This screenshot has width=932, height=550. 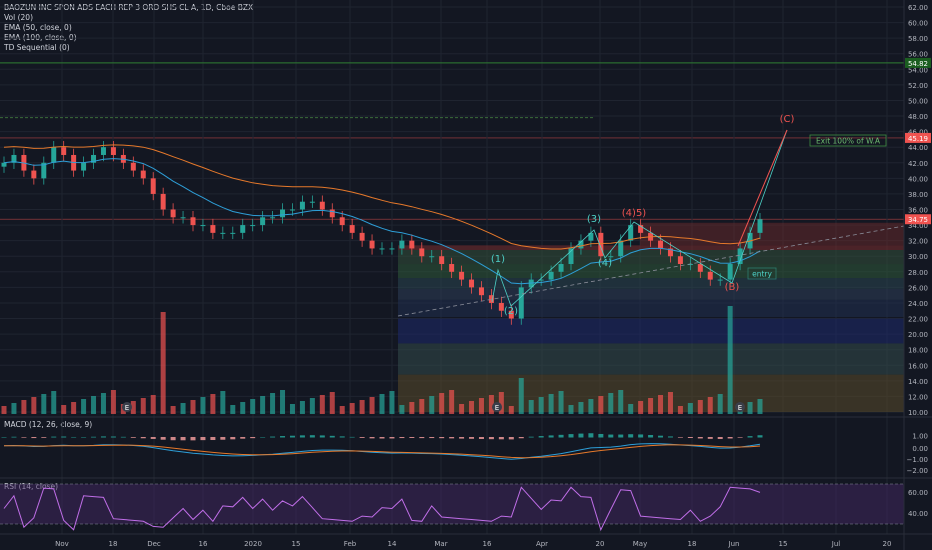 What do you see at coordinates (848, 141) in the screenshot?
I see `exit-label: Exit 100% of W.A` at bounding box center [848, 141].